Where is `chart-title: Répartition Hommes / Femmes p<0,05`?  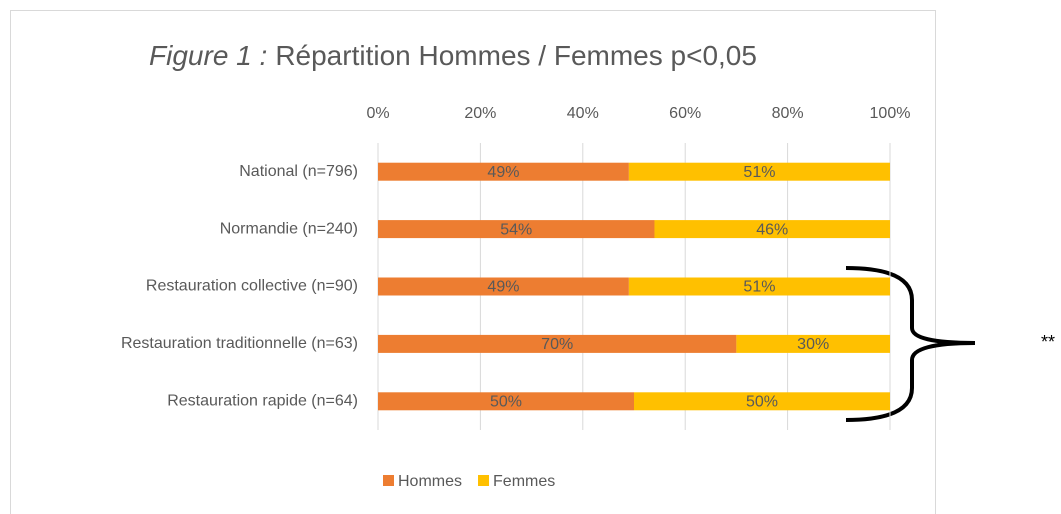 chart-title: Répartition Hommes / Femmes p<0,05 is located at coordinates (516, 55).